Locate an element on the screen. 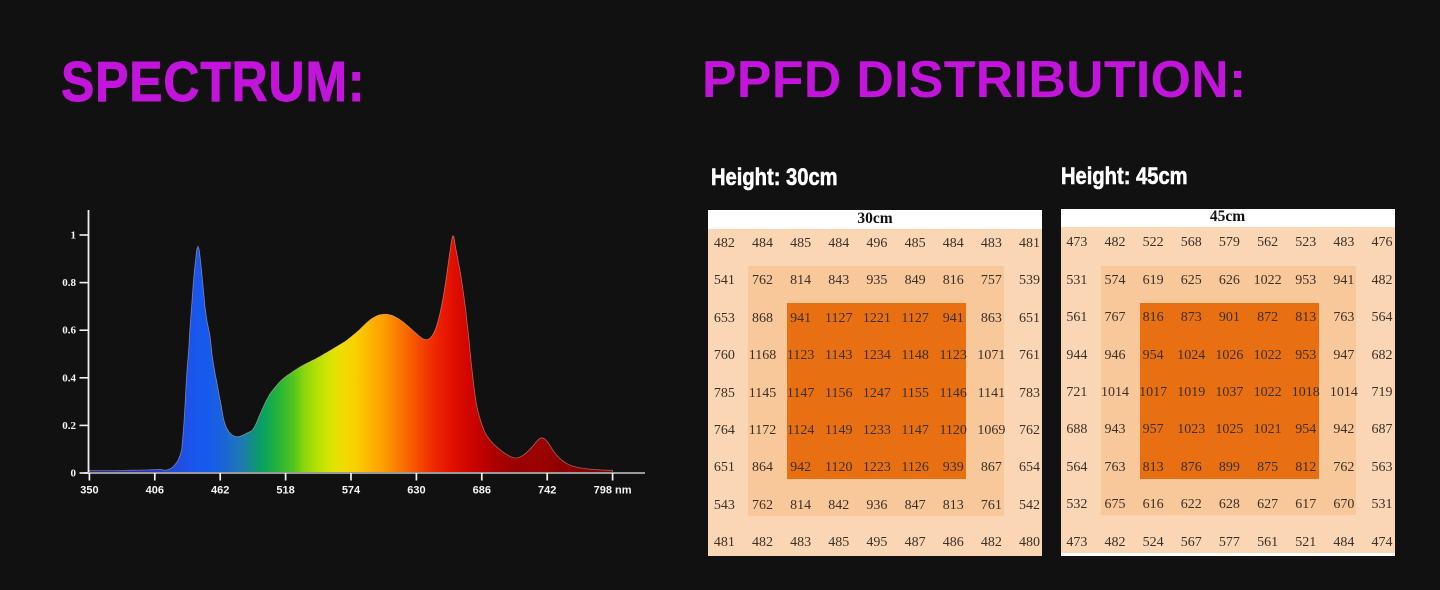 The width and height of the screenshot is (1440, 590). svg-text: 1 is located at coordinates (74, 236).